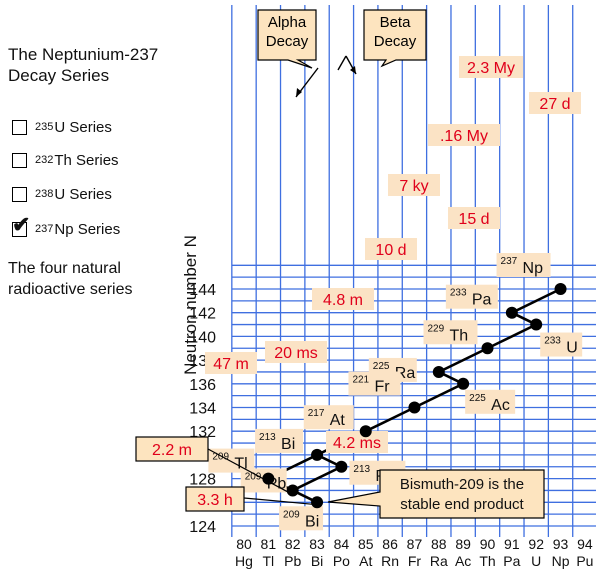 The width and height of the screenshot is (596, 575). Describe the element at coordinates (436, 328) in the screenshot. I see `nuclide-mass-number: 229` at that location.